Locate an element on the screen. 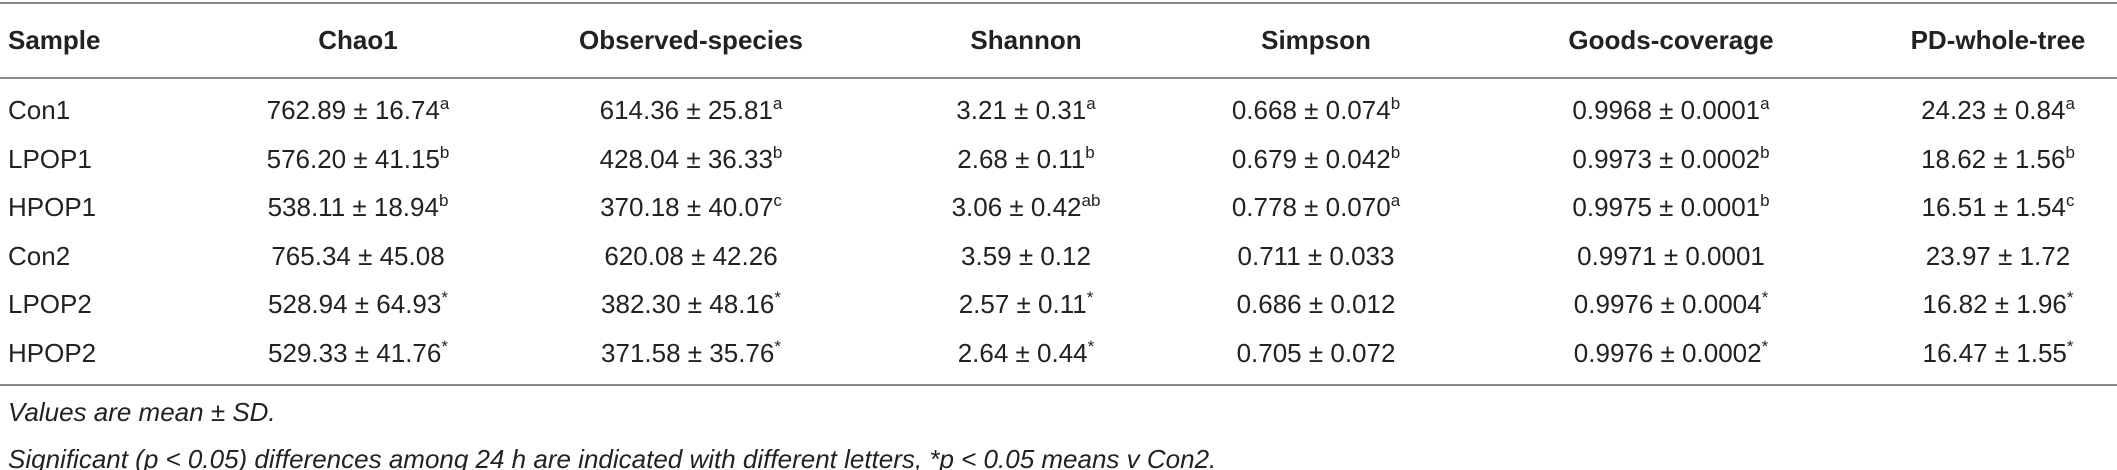 This screenshot has width=2117, height=470. cell-value: 0.9975 ± 0.0001 is located at coordinates (1666, 207).